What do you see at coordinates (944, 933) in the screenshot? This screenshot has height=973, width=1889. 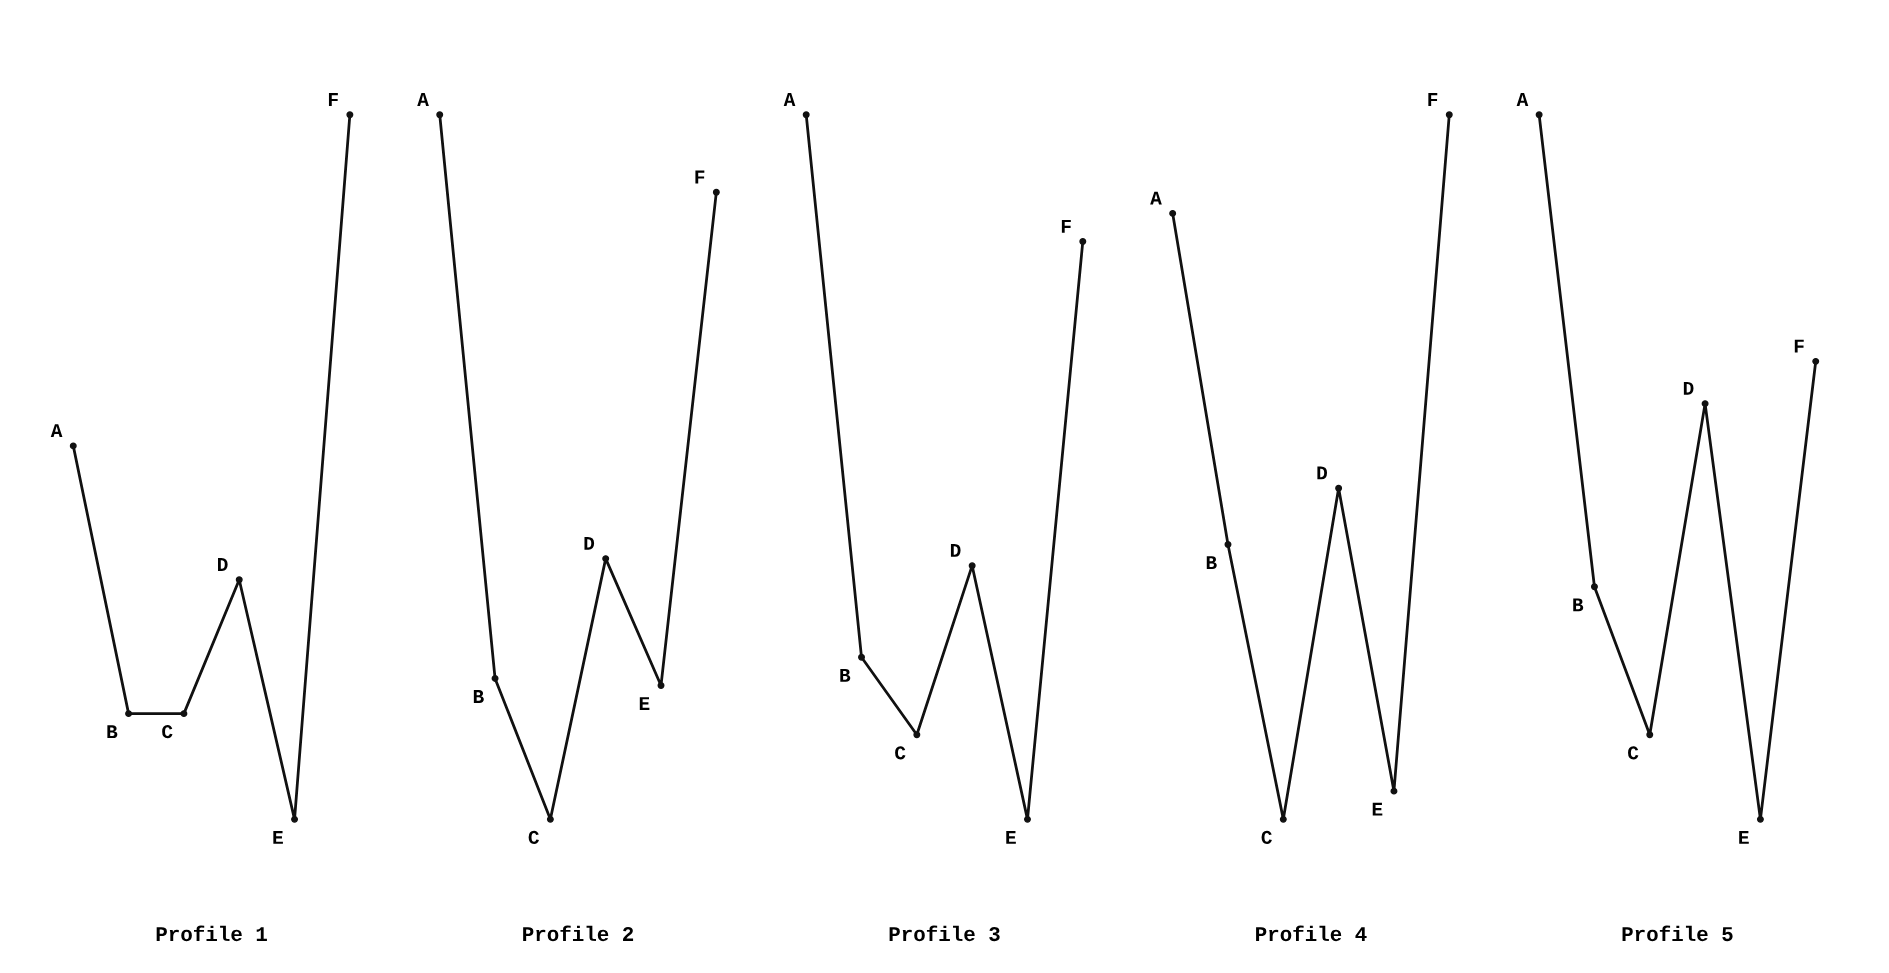 I see `text: Profile 3` at bounding box center [944, 933].